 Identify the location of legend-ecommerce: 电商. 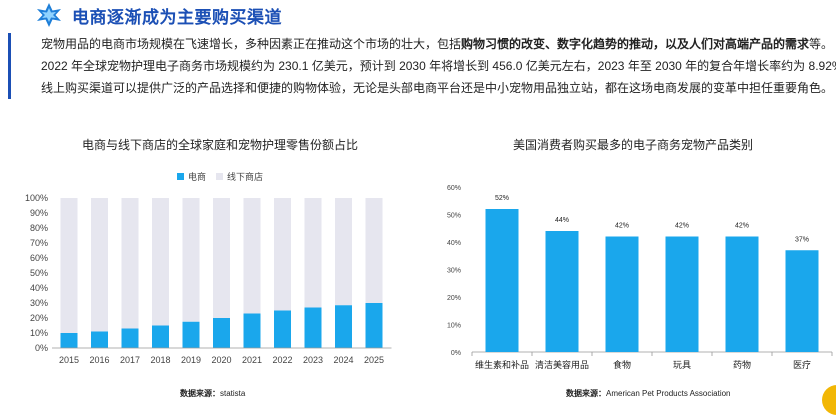
(191, 176).